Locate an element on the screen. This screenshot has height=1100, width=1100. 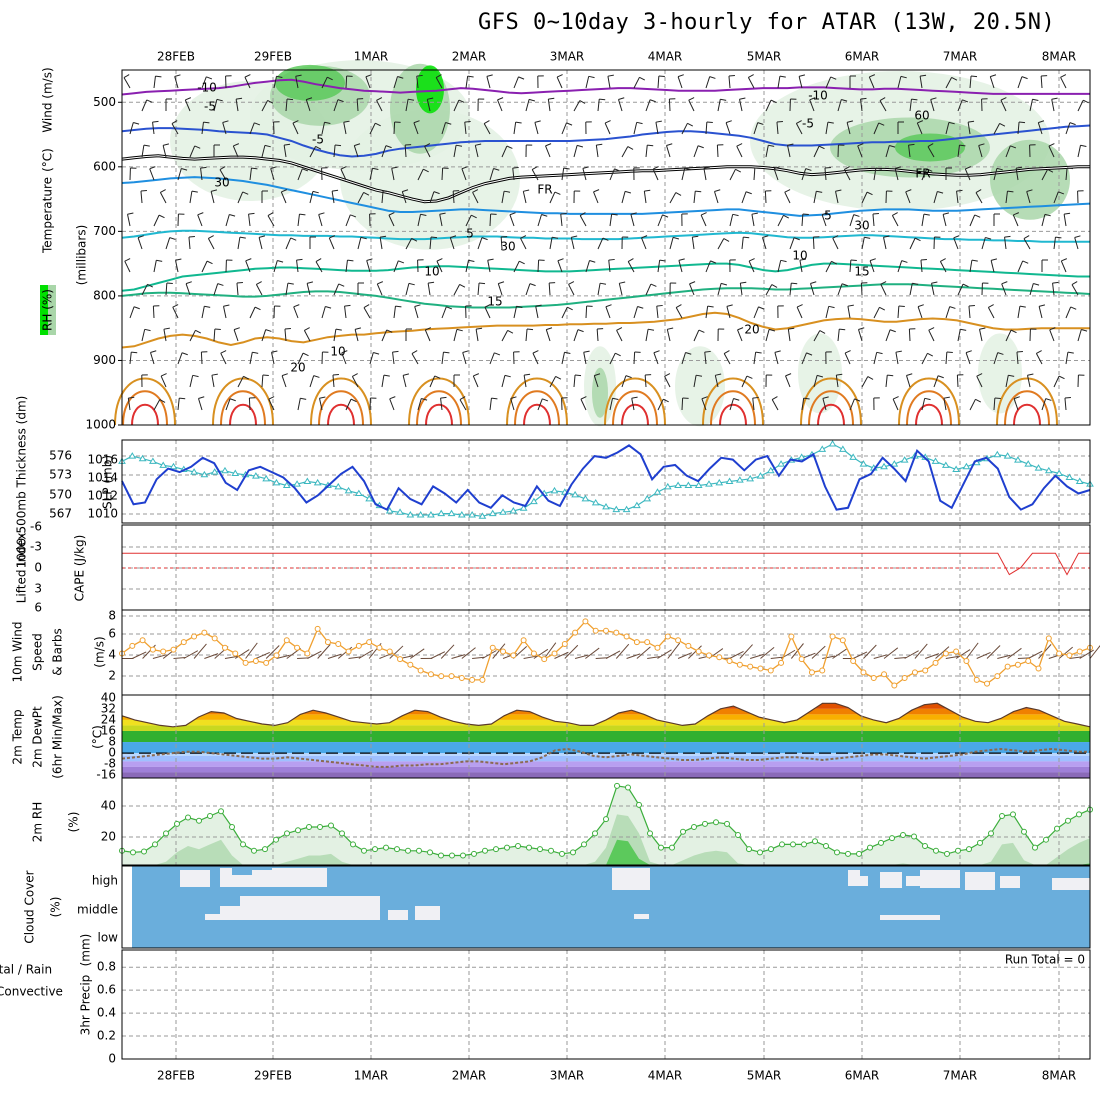
cloud-gap is located at coordinates (863, 881).